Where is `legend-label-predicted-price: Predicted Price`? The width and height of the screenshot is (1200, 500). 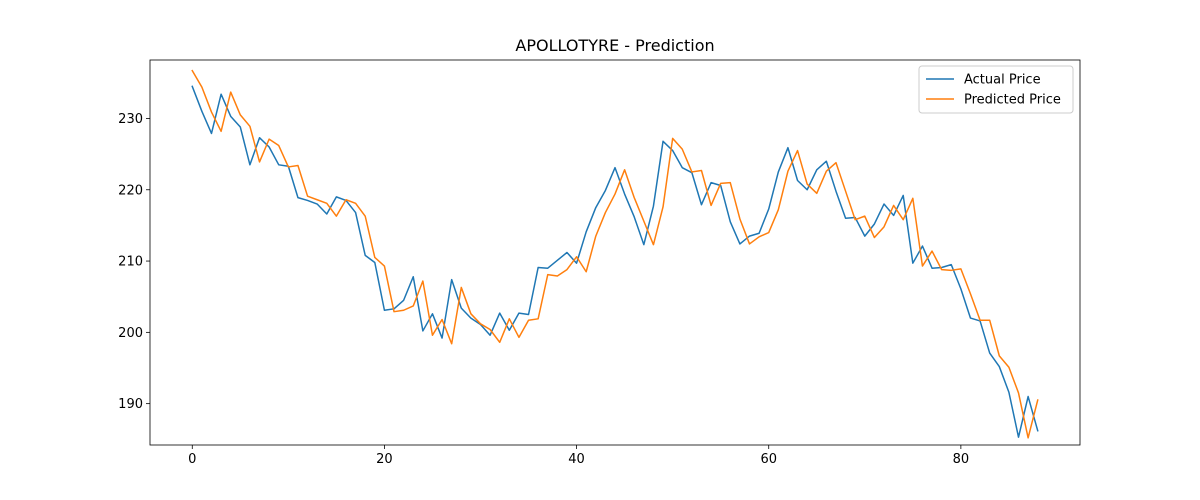
legend-label-predicted-price: Predicted Price is located at coordinates (1012, 100).